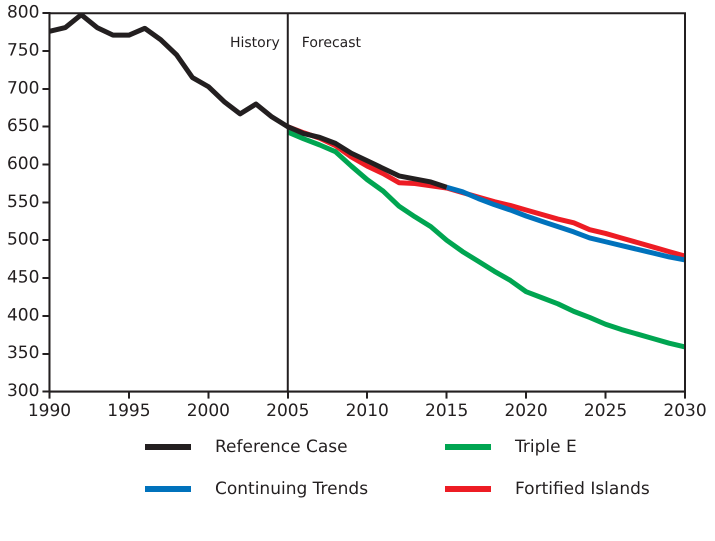  What do you see at coordinates (23, 12) in the screenshot?
I see `y-tick-label: 800` at bounding box center [23, 12].